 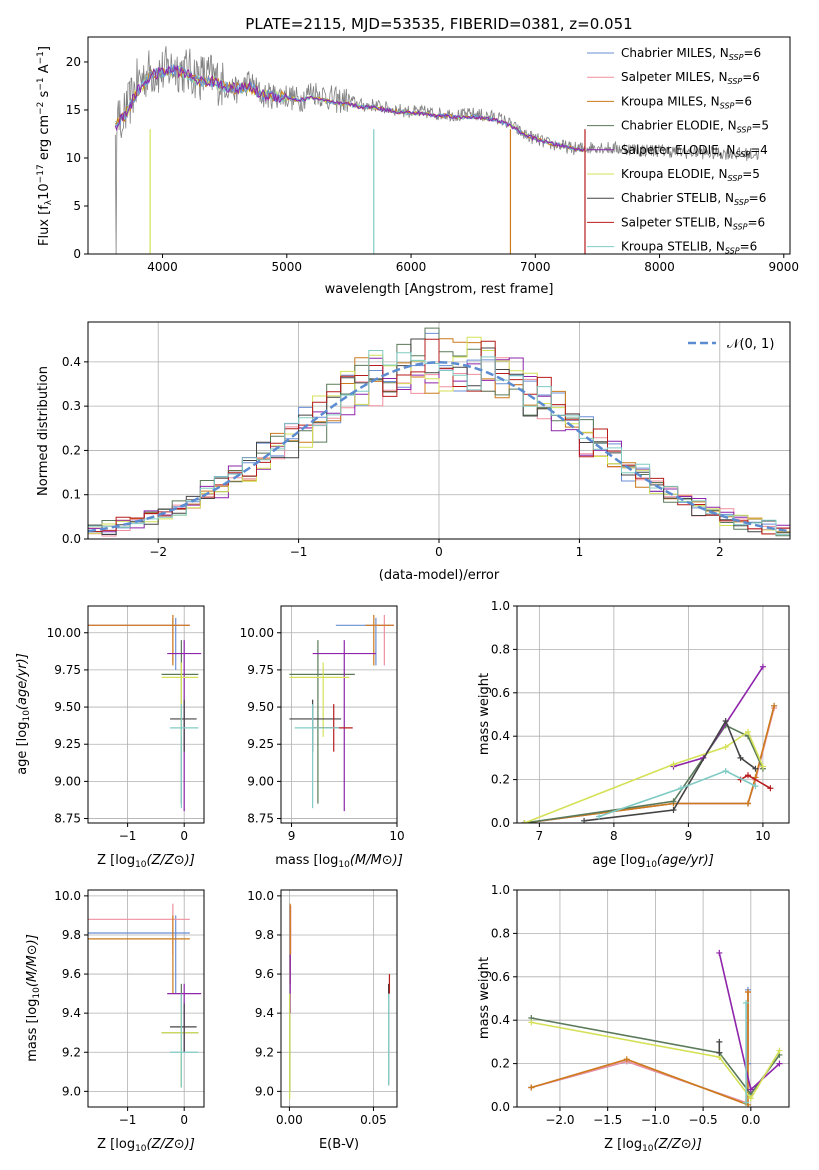 What do you see at coordinates (411, 267) in the screenshot?
I see `x-tick-label: 6000` at bounding box center [411, 267].